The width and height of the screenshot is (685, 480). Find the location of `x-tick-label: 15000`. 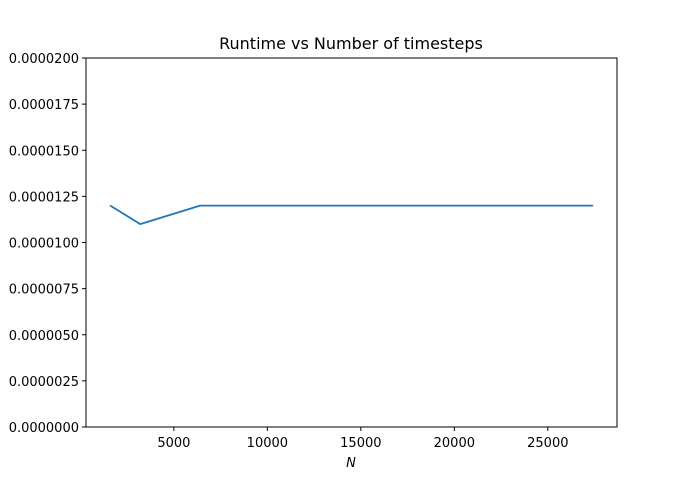

x-tick-label: 15000 is located at coordinates (360, 443).